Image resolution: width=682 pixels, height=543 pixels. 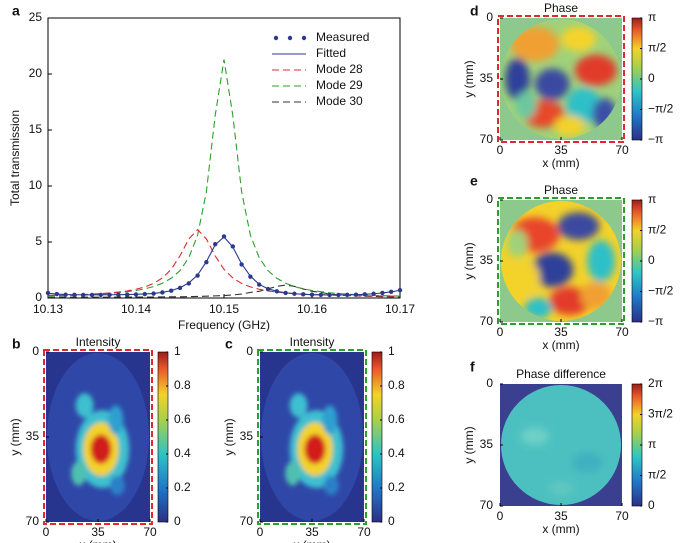 What do you see at coordinates (224, 266) in the screenshot?
I see `series-line` at bounding box center [224, 266].